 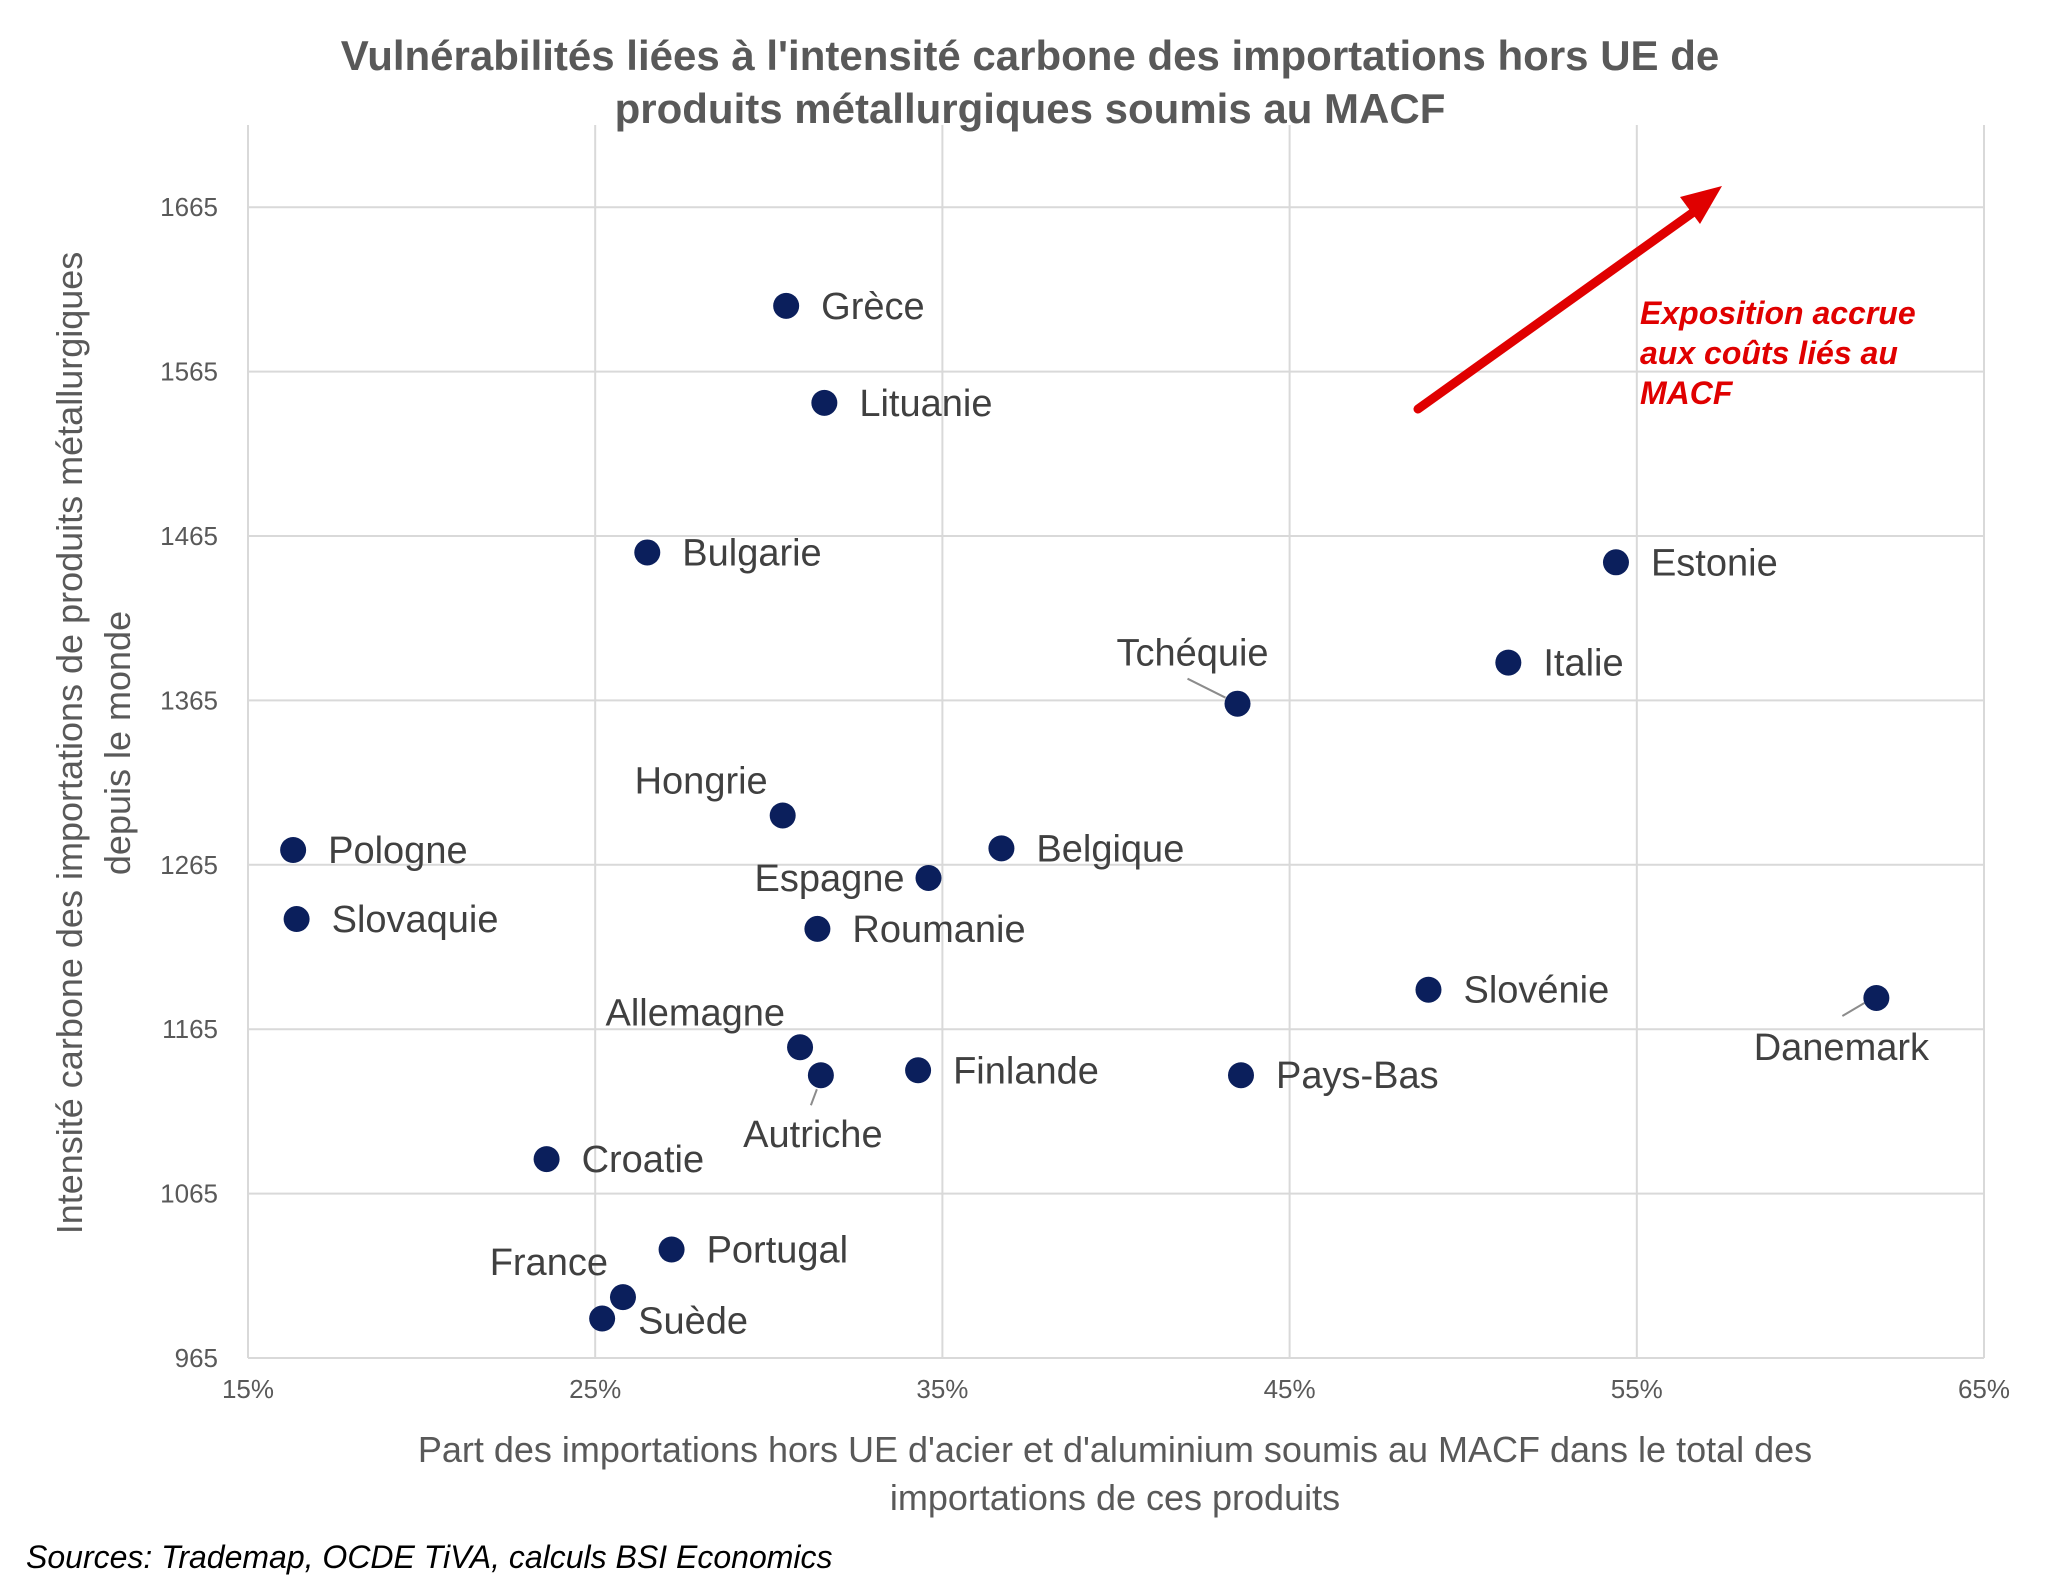 What do you see at coordinates (1290, 1389) in the screenshot?
I see `x-tick-label: 45%` at bounding box center [1290, 1389].